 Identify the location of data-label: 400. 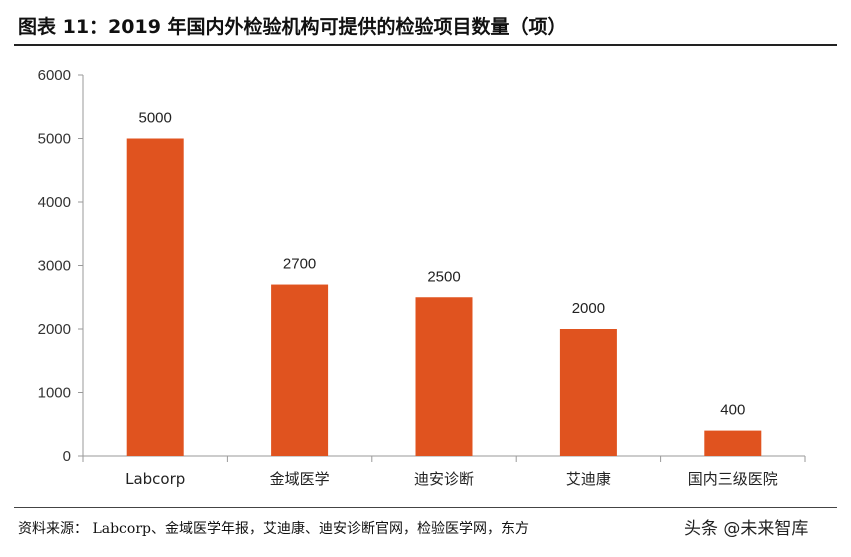
(732, 410).